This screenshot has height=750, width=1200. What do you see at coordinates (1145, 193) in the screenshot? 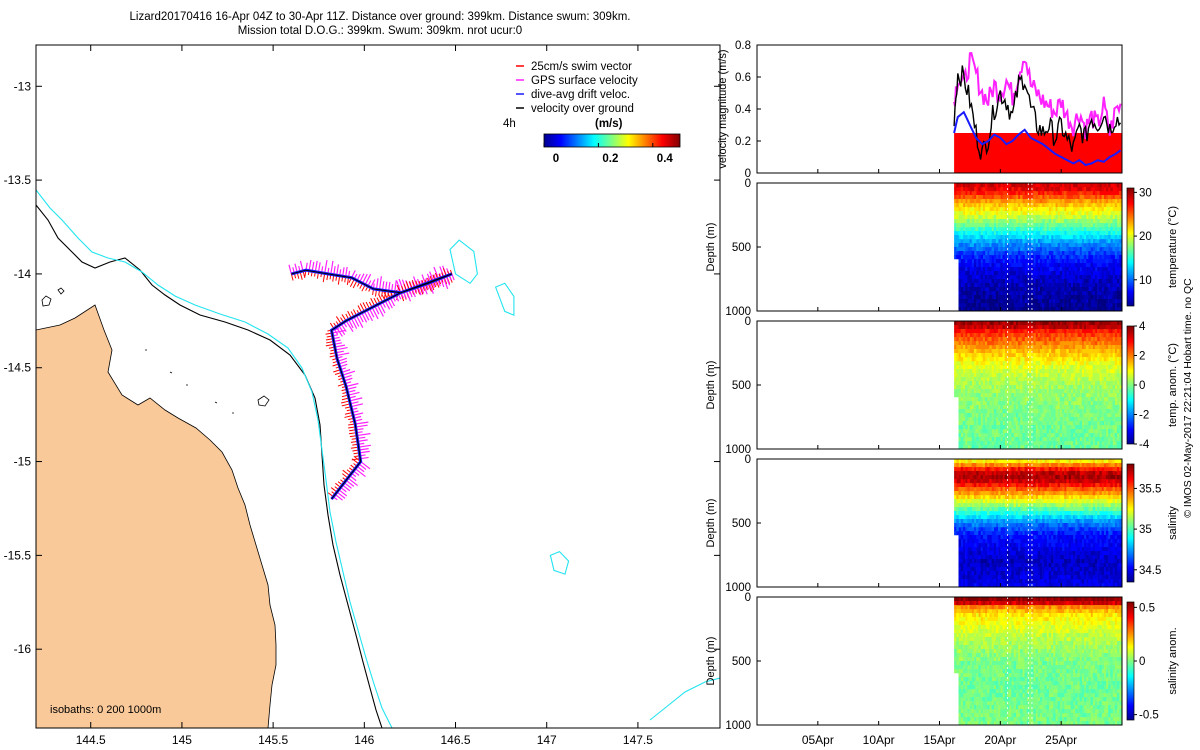
I see `section-colorbar-tick-label: 30` at bounding box center [1145, 193].